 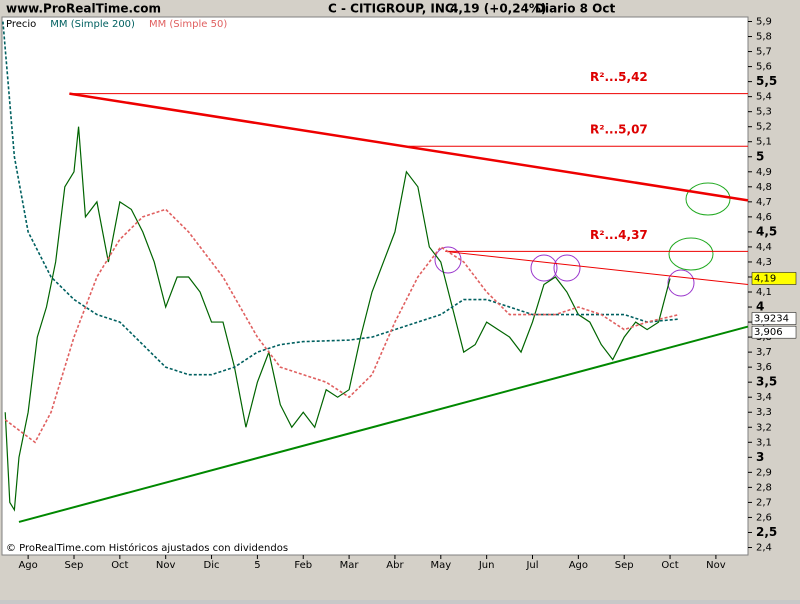 I want to click on y-tick-label: 4,7, so click(x=764, y=202).